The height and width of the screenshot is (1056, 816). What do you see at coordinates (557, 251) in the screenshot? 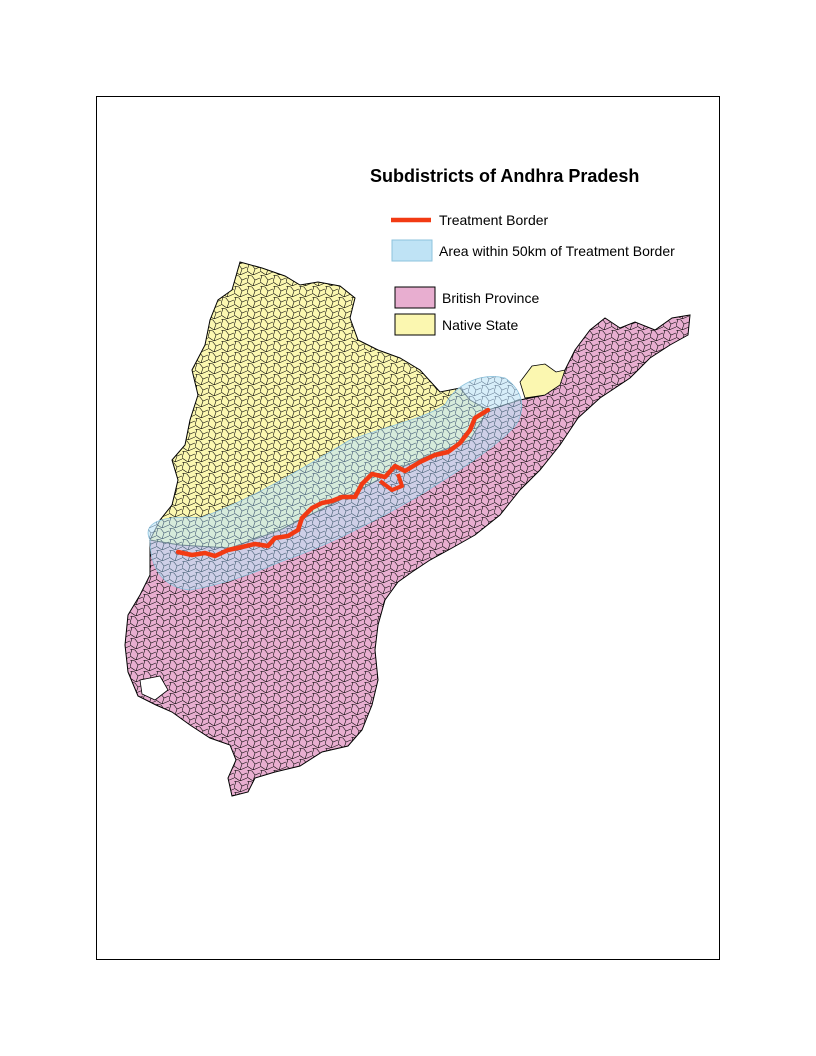
I see `legend-label-buffer-area: Area within 50km of Treatment Border` at bounding box center [557, 251].